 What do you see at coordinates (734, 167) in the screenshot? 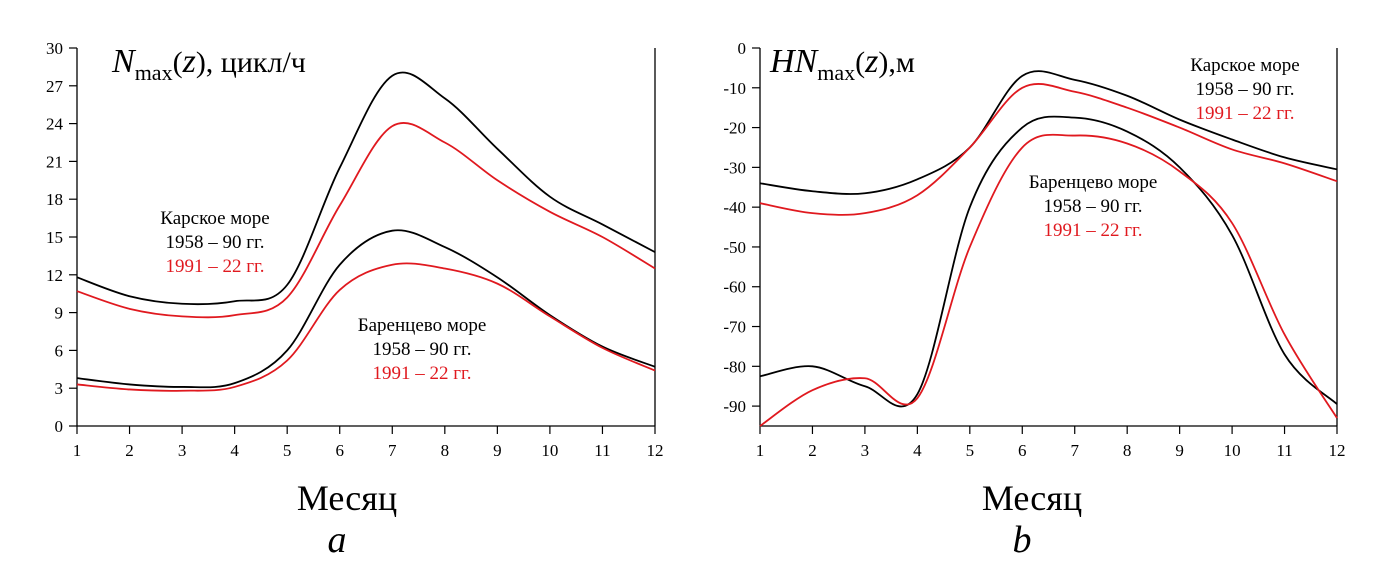
I see `y-tick-label: -30` at bounding box center [734, 167].